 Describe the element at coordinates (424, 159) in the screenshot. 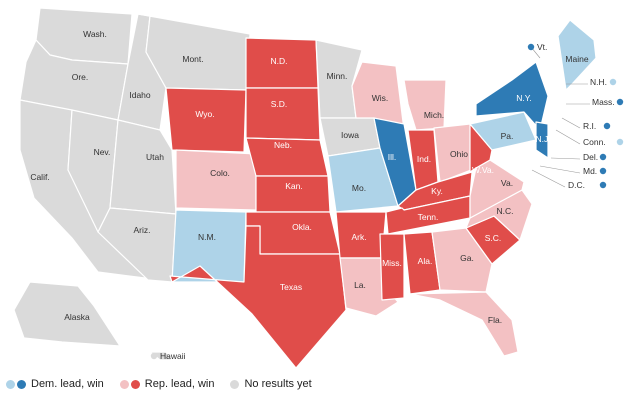

I see `state-label-ind: Ind.` at that location.